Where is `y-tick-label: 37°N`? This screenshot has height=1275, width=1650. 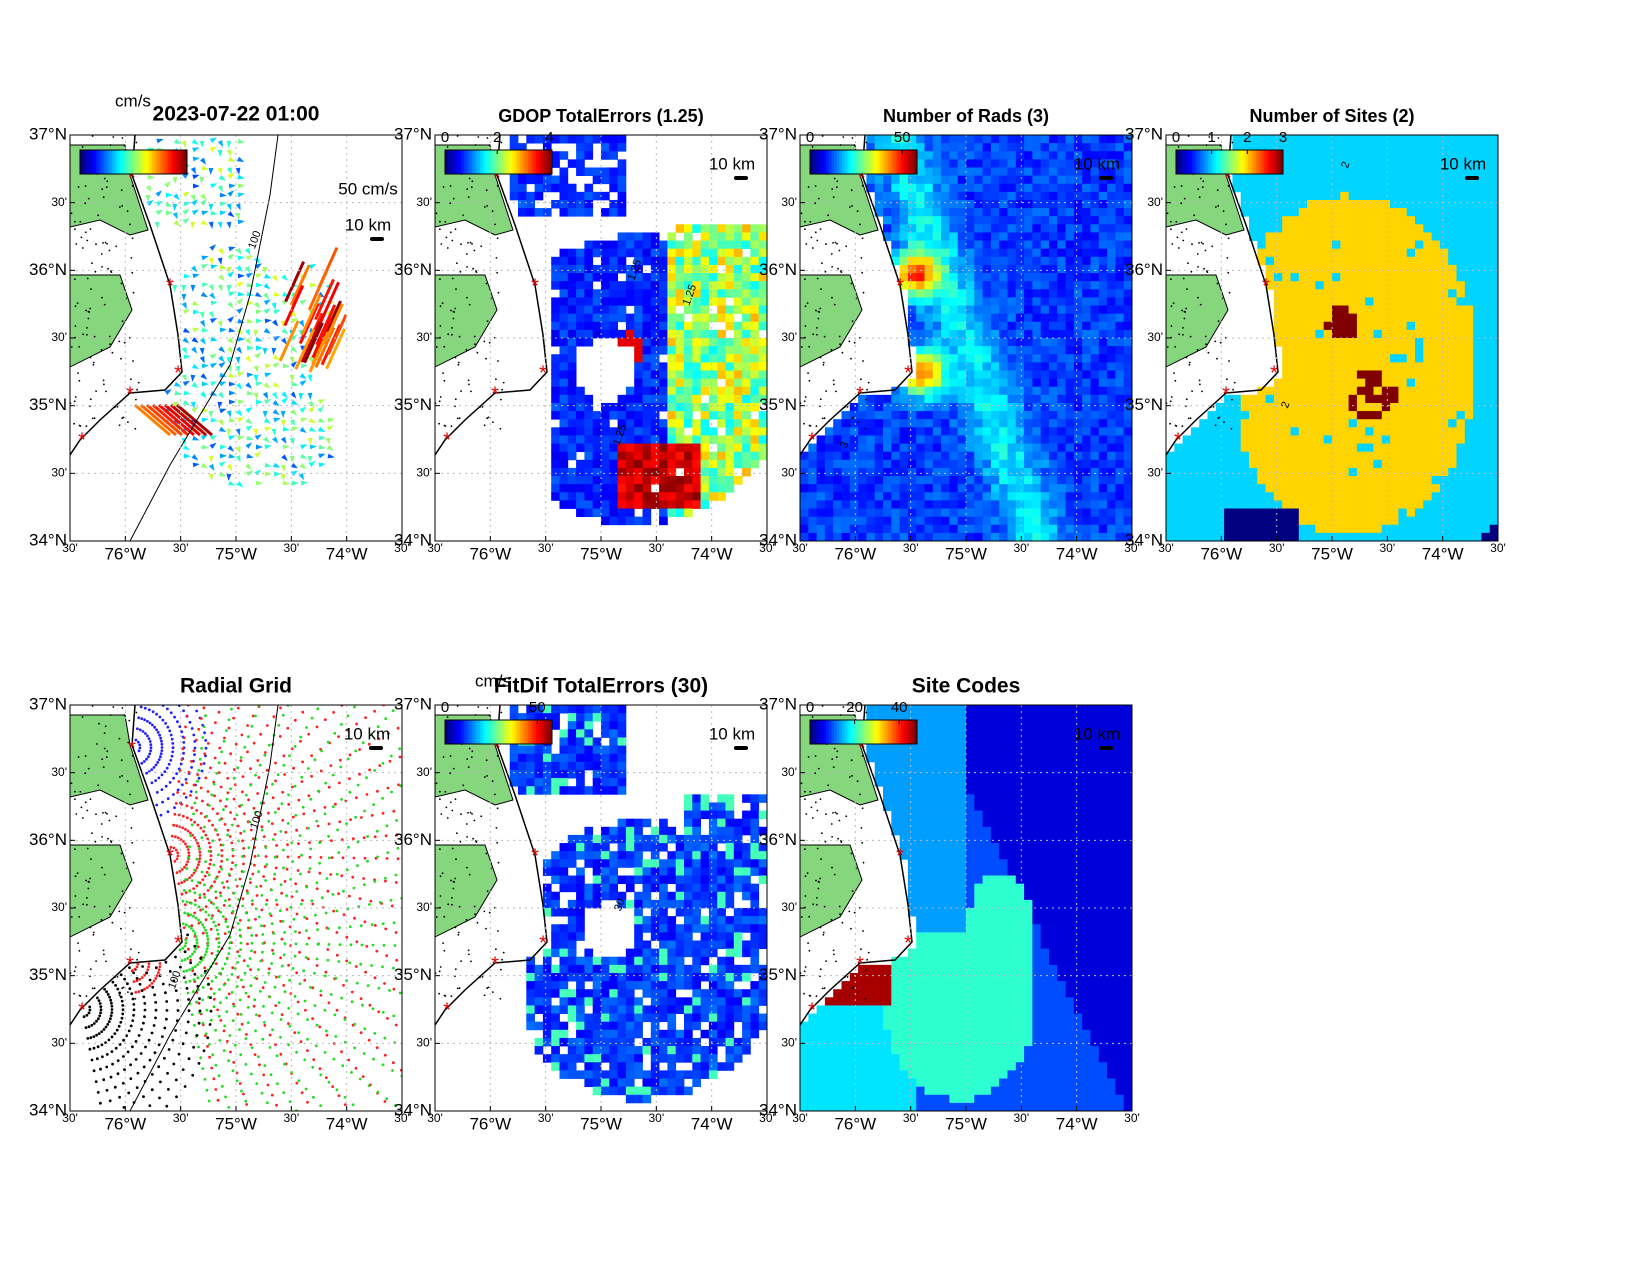 y-tick-label: 37°N is located at coordinates (48, 133).